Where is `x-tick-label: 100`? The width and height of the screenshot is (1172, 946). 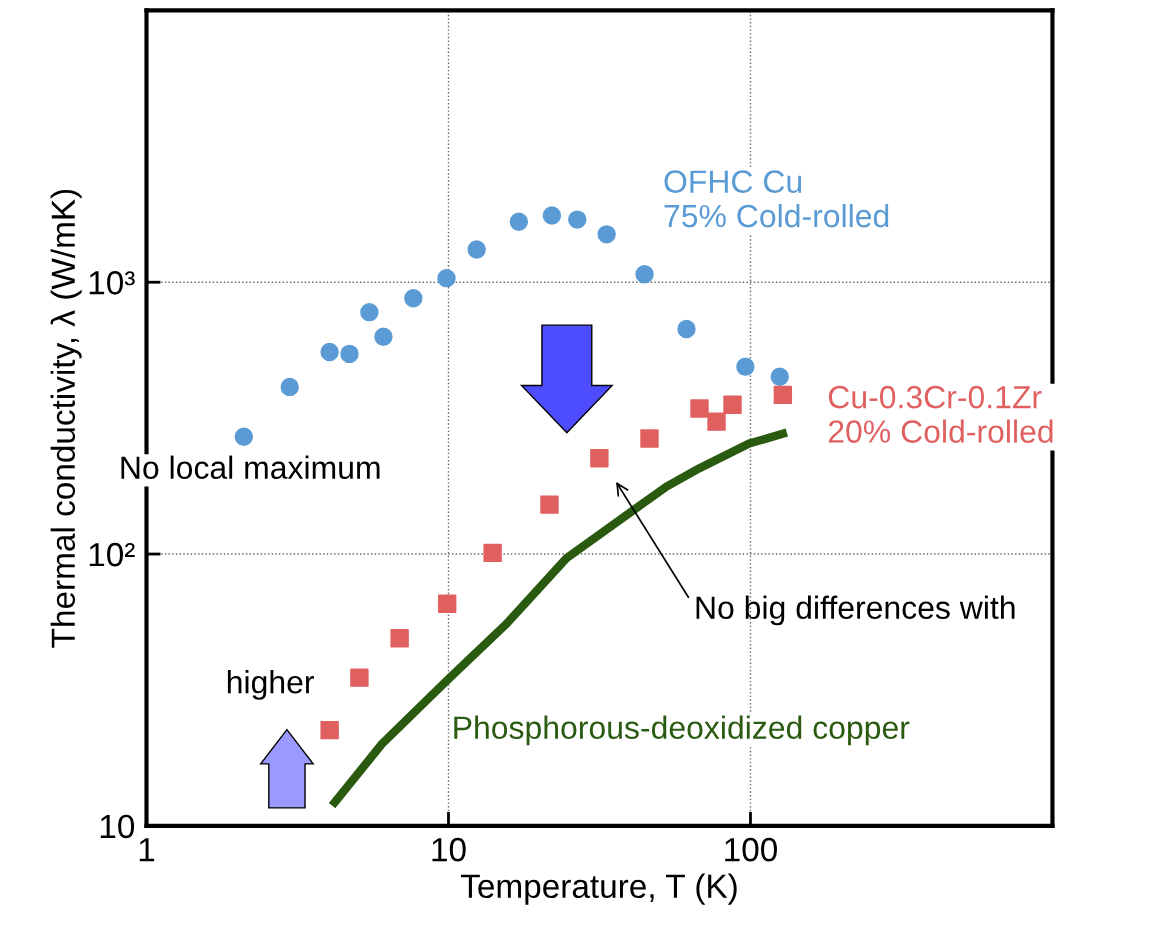 x-tick-label: 100 is located at coordinates (751, 849).